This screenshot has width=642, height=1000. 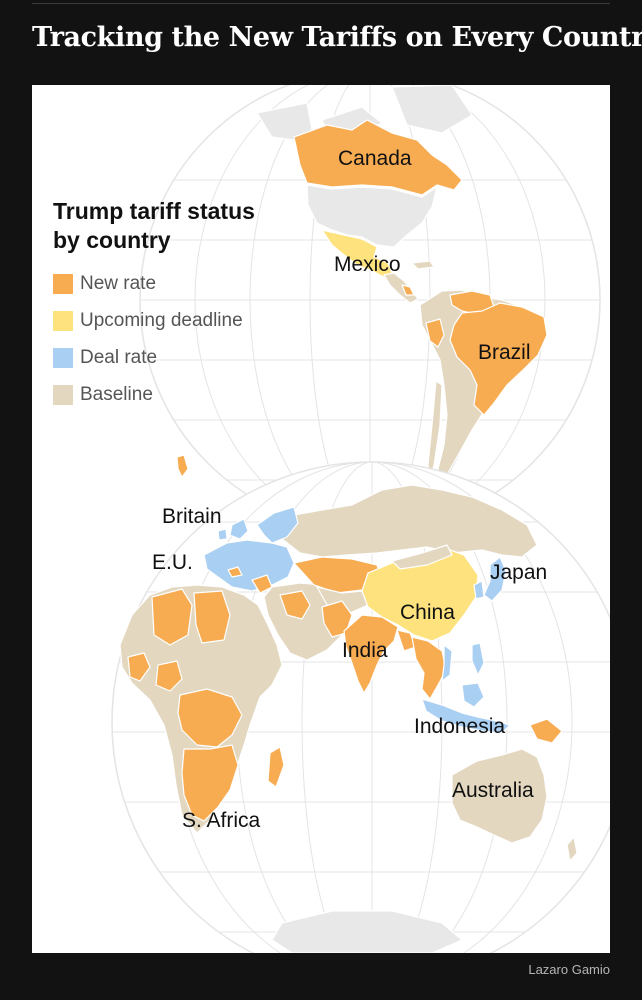 What do you see at coordinates (493, 790) in the screenshot?
I see `label-australia: Australia` at bounding box center [493, 790].